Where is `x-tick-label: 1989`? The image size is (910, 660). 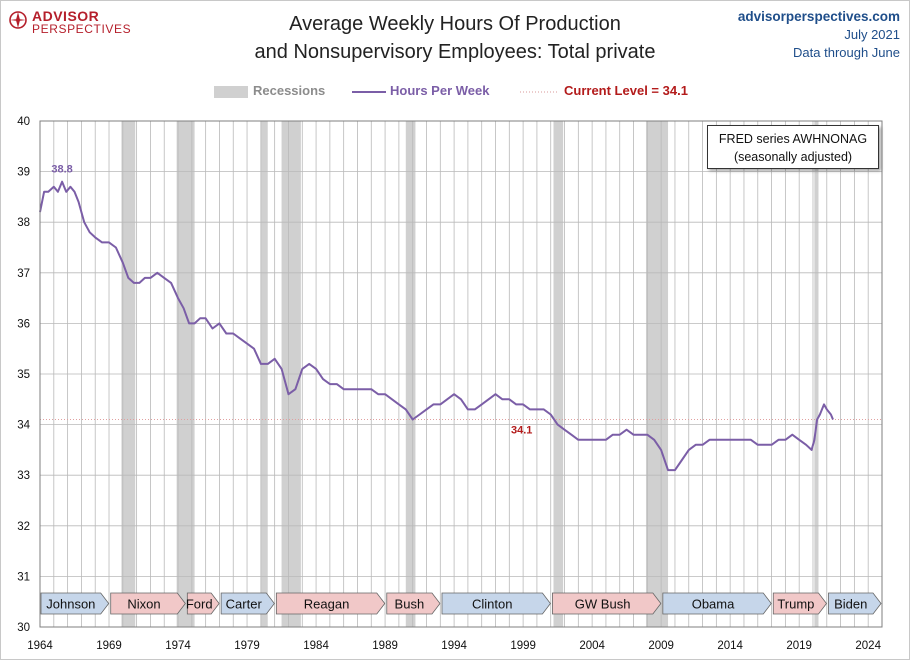 x-tick-label: 1989 is located at coordinates (385, 646).